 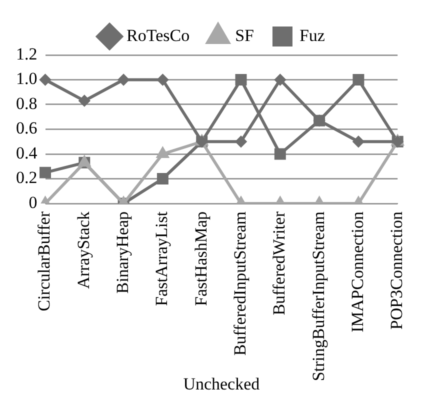 What do you see at coordinates (244, 35) in the screenshot?
I see `legend-label: SF` at bounding box center [244, 35].